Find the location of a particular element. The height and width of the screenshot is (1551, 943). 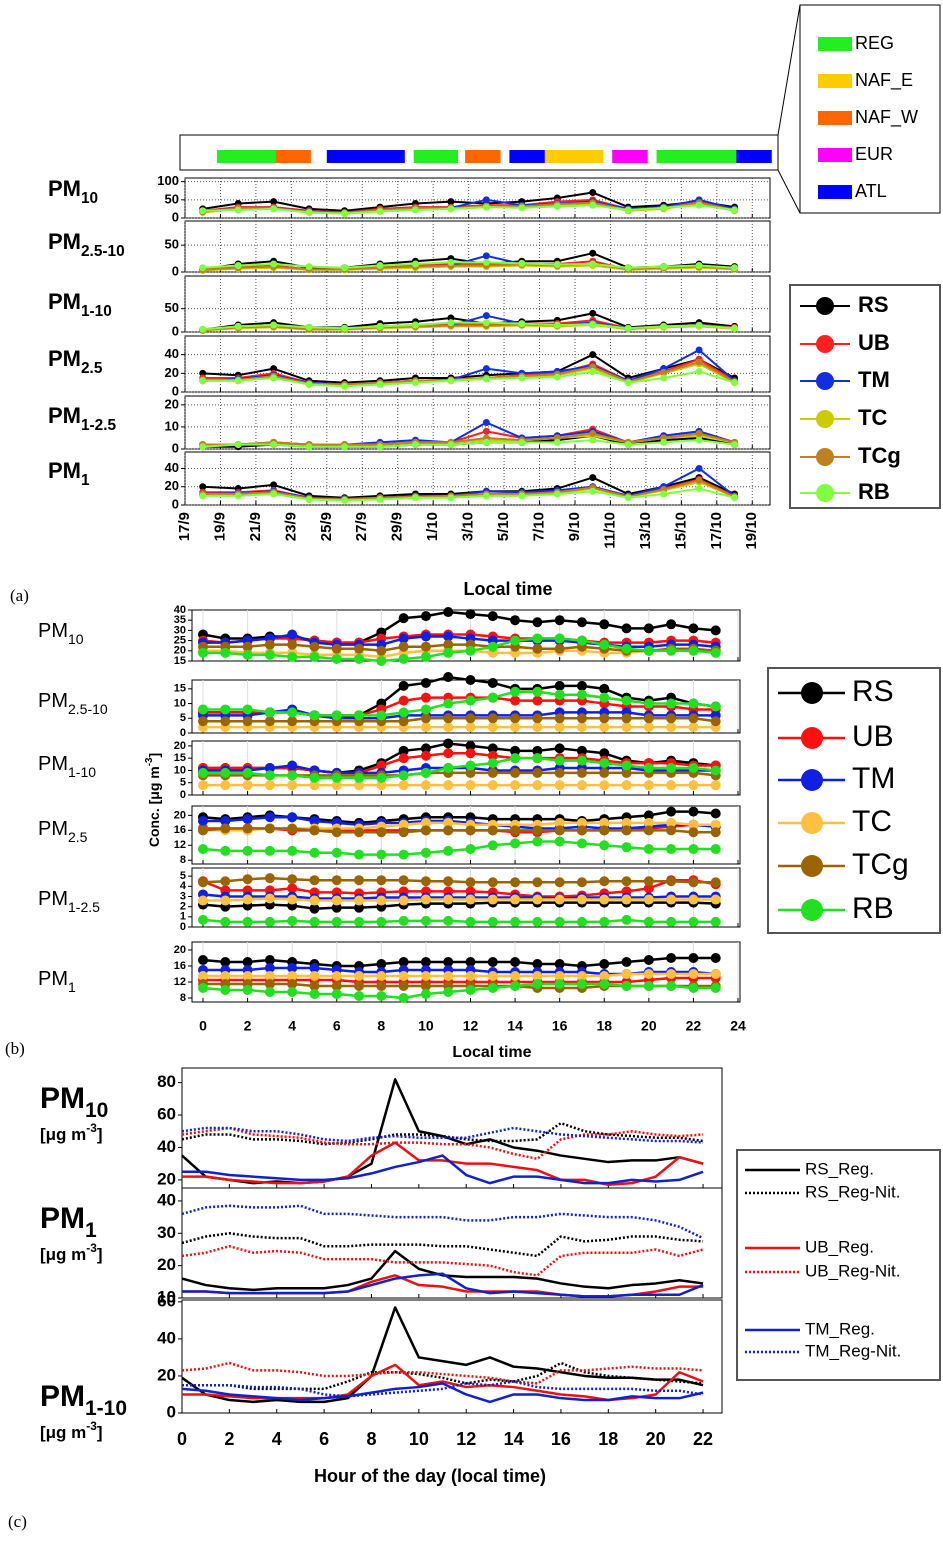

y-tick-label: 8 is located at coordinates (183, 998).